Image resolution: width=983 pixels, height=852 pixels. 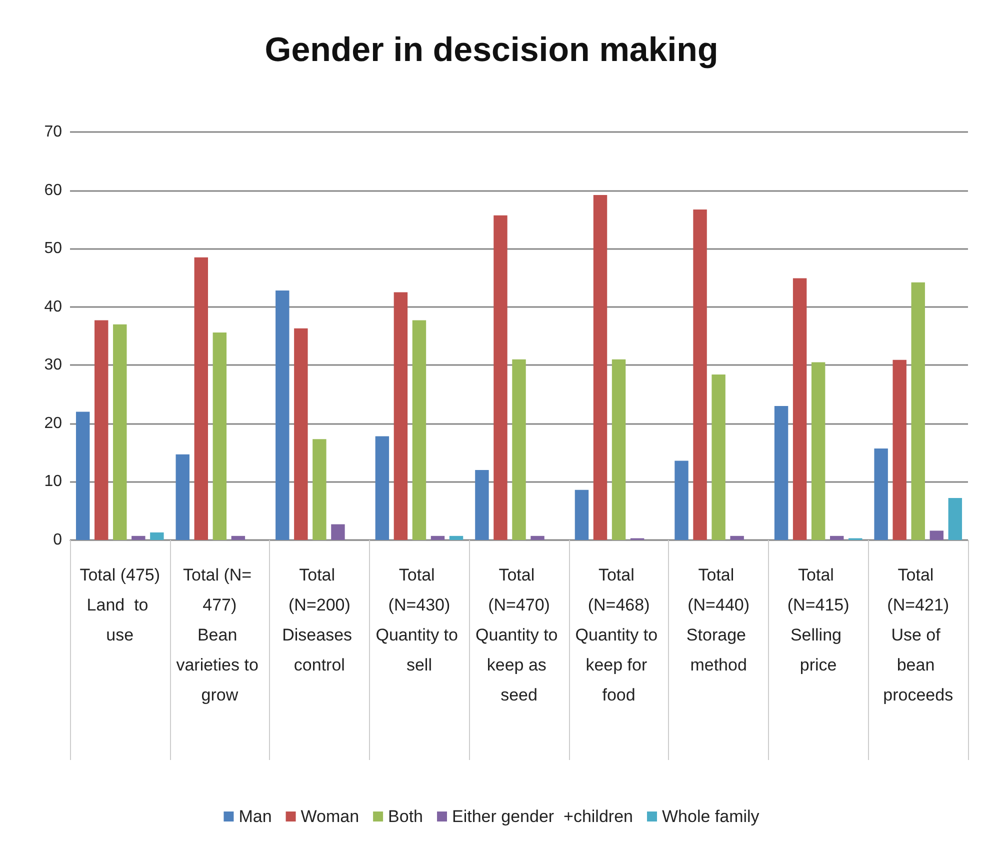 I want to click on legend-label: Woman, so click(x=330, y=816).